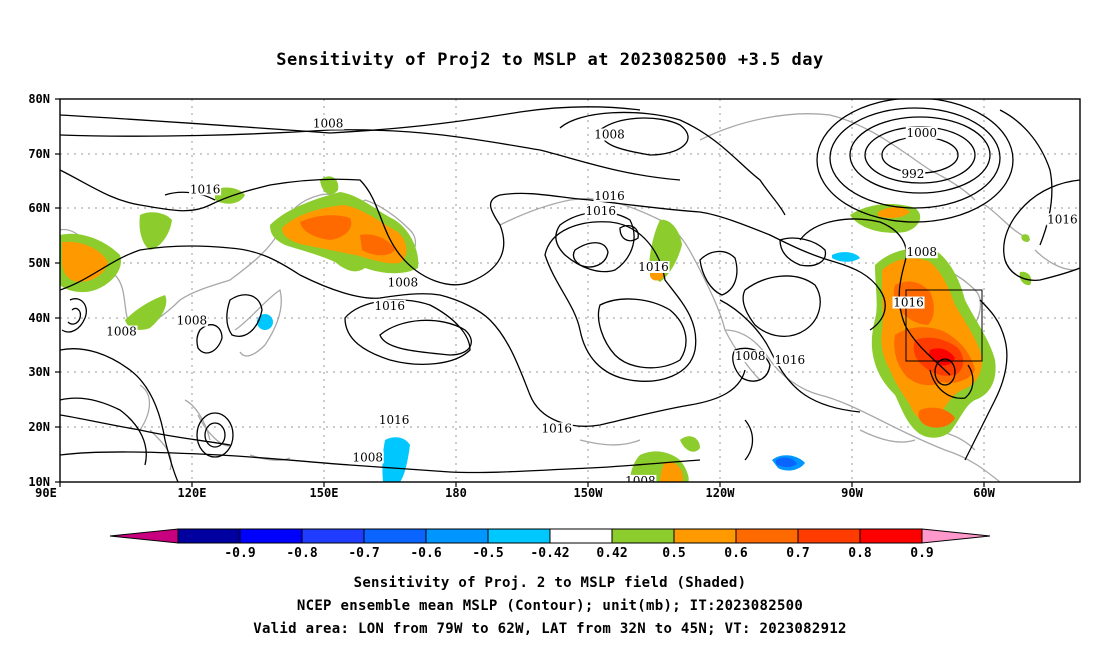  What do you see at coordinates (39, 427) in the screenshot?
I see `lat-tick-label: 20N` at bounding box center [39, 427].